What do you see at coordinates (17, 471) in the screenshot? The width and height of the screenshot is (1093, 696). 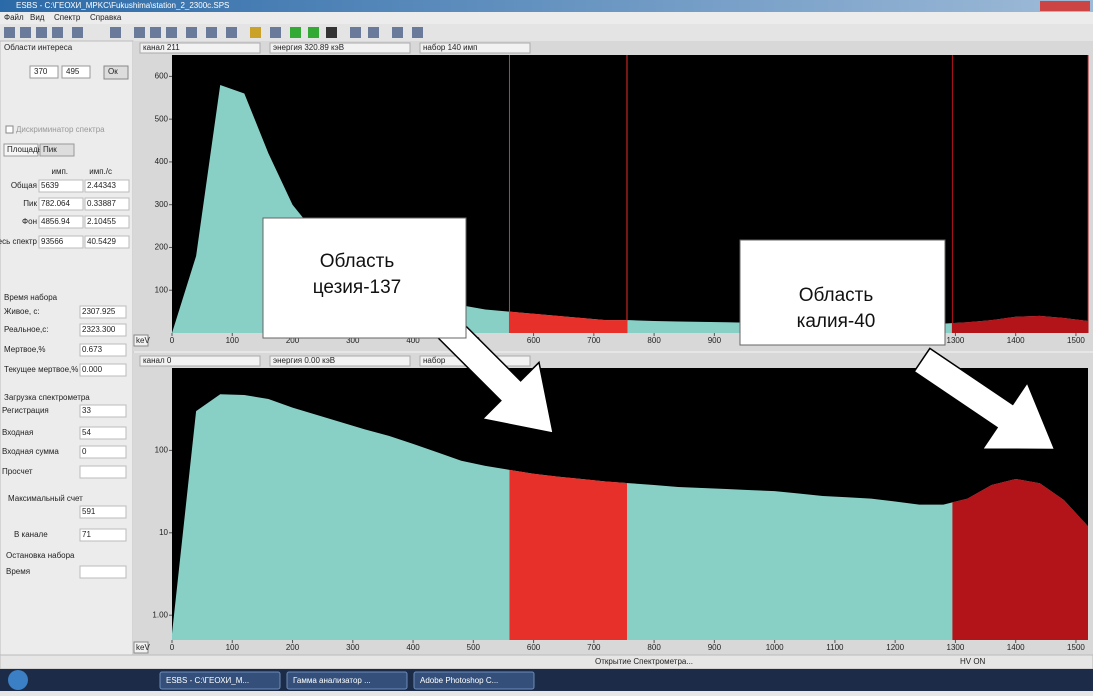 I see `load-label: Просчет` at bounding box center [17, 471].